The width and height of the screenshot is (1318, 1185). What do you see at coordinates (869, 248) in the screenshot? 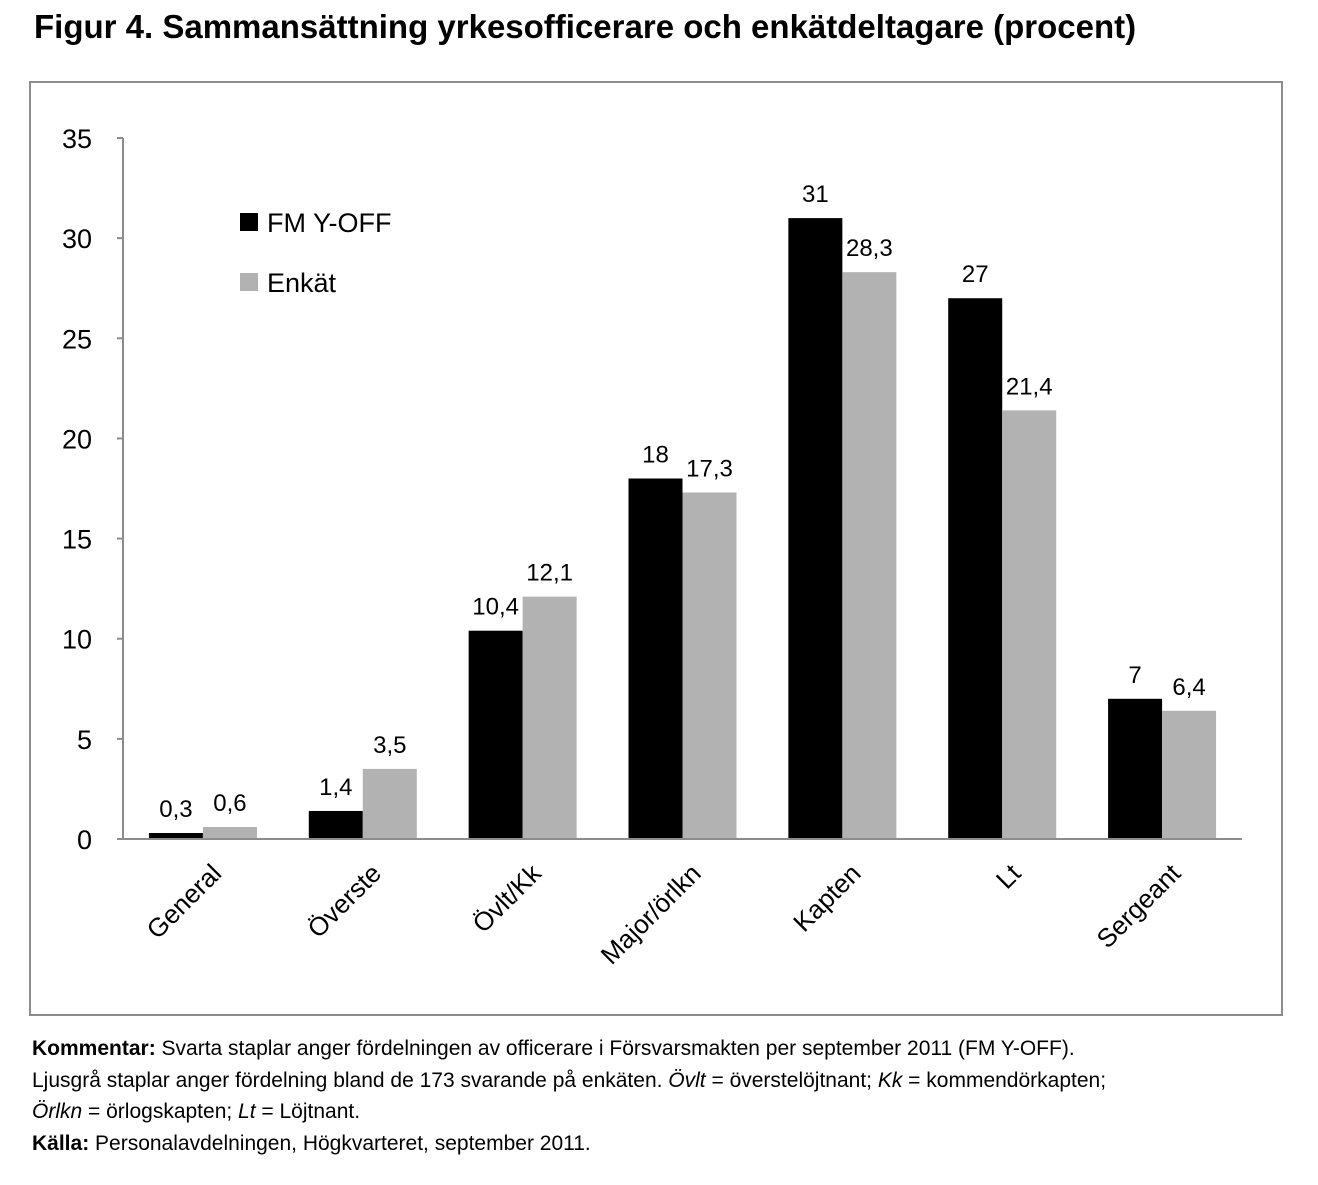
I see `data-label: 28,3` at bounding box center [869, 248].